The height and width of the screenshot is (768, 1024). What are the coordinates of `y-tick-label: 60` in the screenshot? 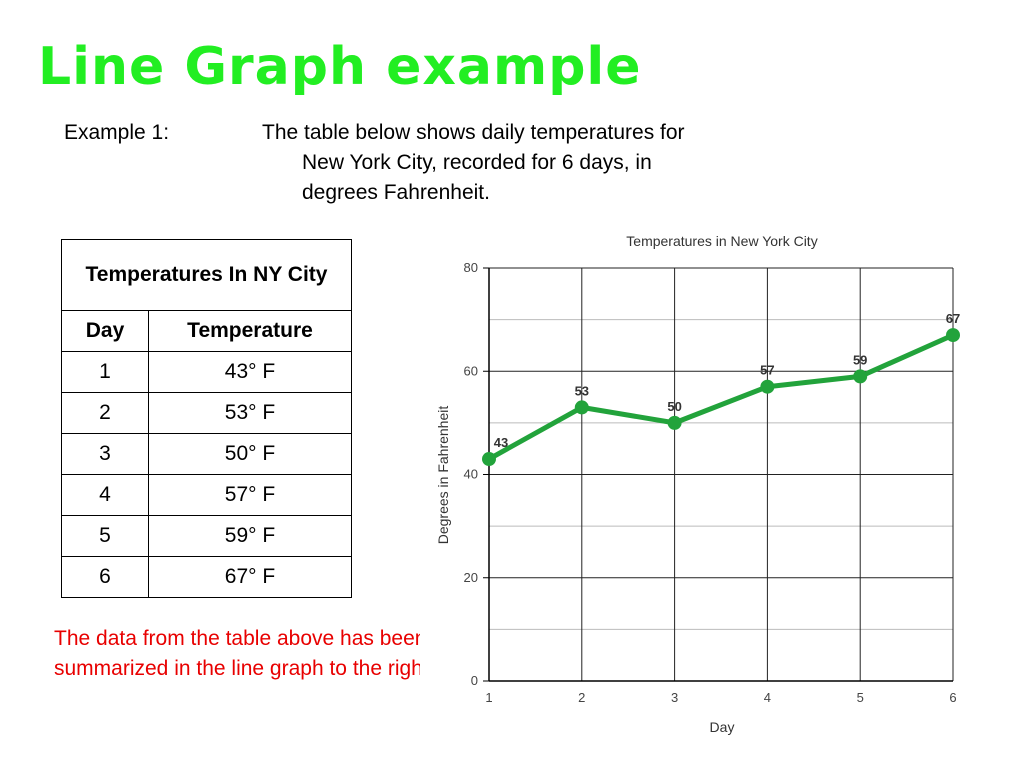 It's located at (471, 370).